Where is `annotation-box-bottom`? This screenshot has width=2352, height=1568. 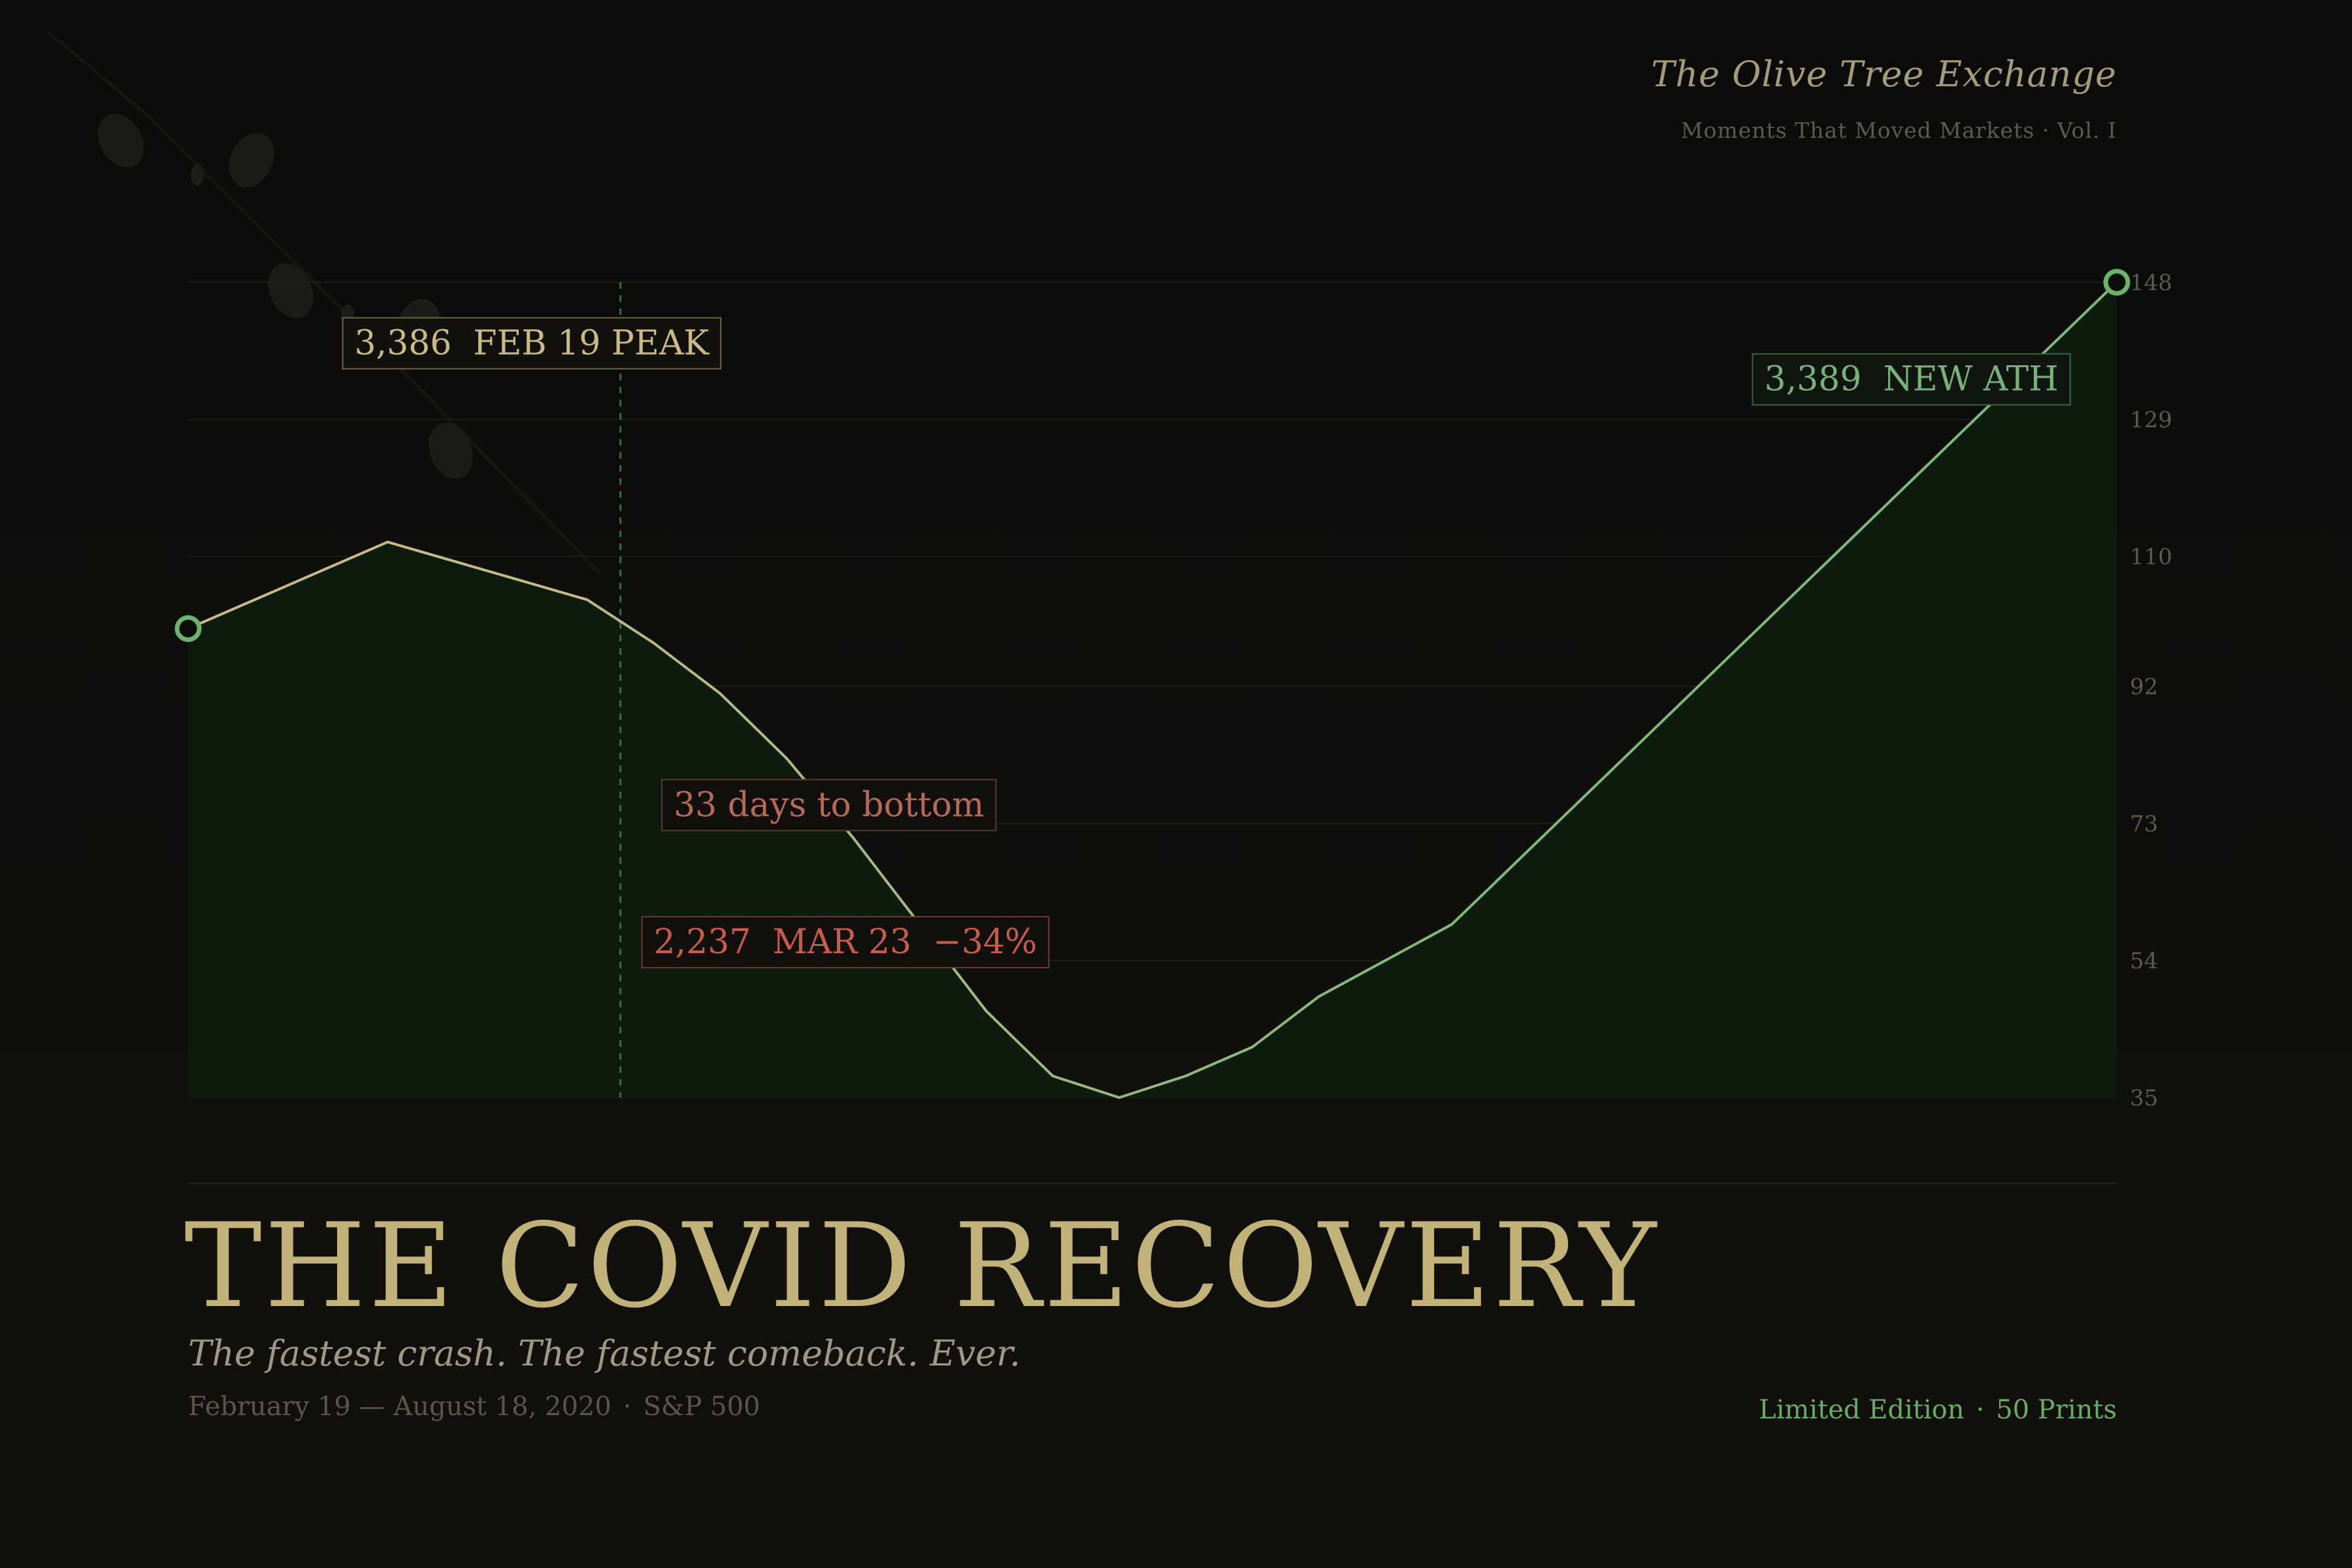
annotation-box-bottom is located at coordinates (845, 942).